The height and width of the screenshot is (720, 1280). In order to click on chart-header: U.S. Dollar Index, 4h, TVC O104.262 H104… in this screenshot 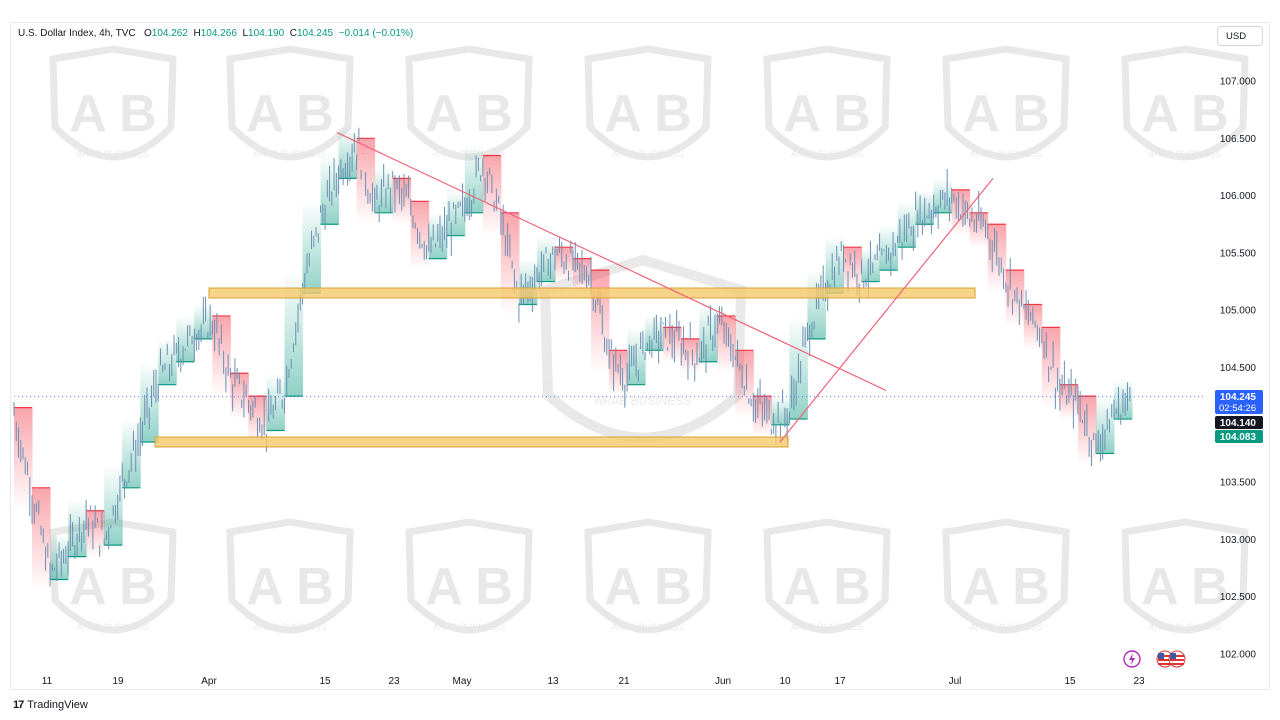, I will do `click(215, 33)`.